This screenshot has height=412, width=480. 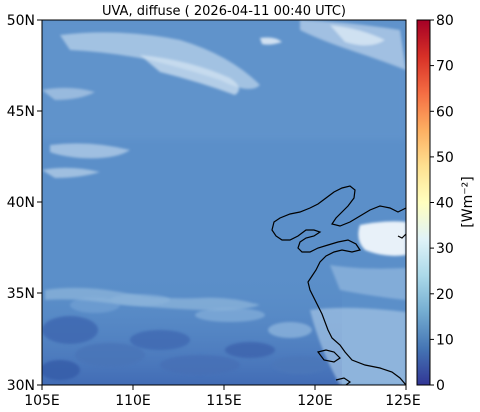 What do you see at coordinates (445, 158) in the screenshot?
I see `colorbar-tick-label: 50` at bounding box center [445, 158].